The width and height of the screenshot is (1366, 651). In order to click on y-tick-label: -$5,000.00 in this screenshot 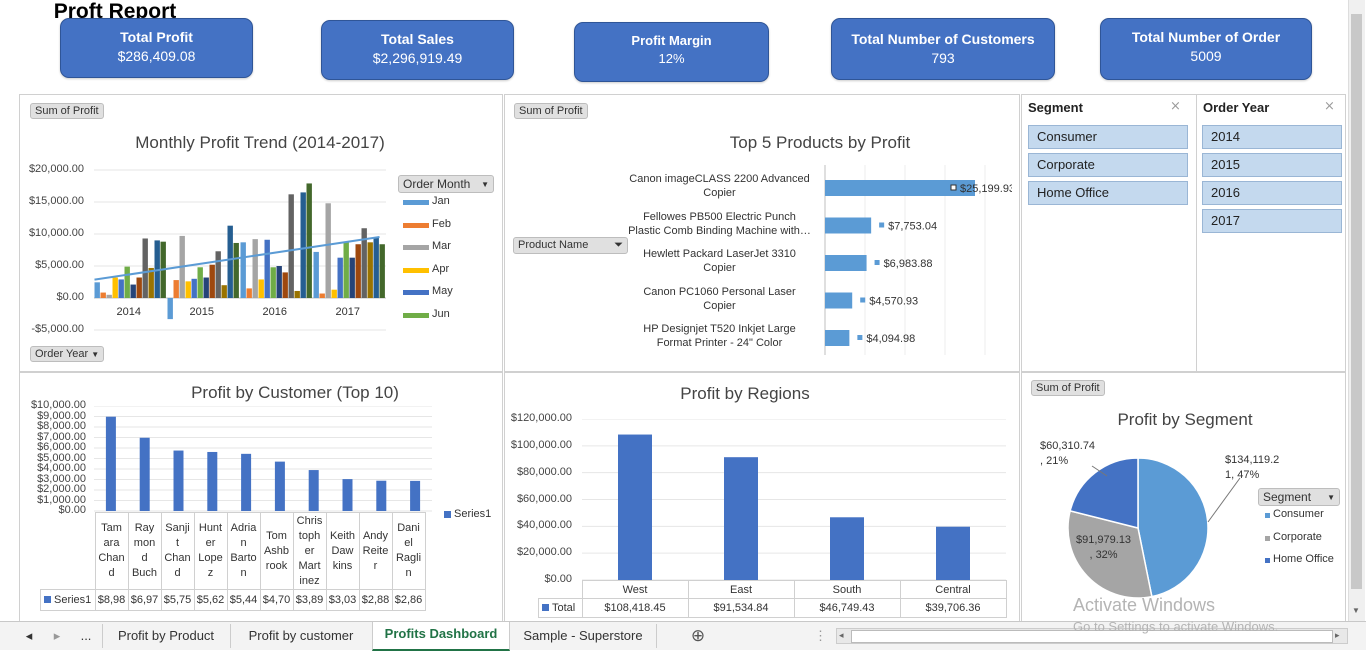, I will do `click(57, 329)`.